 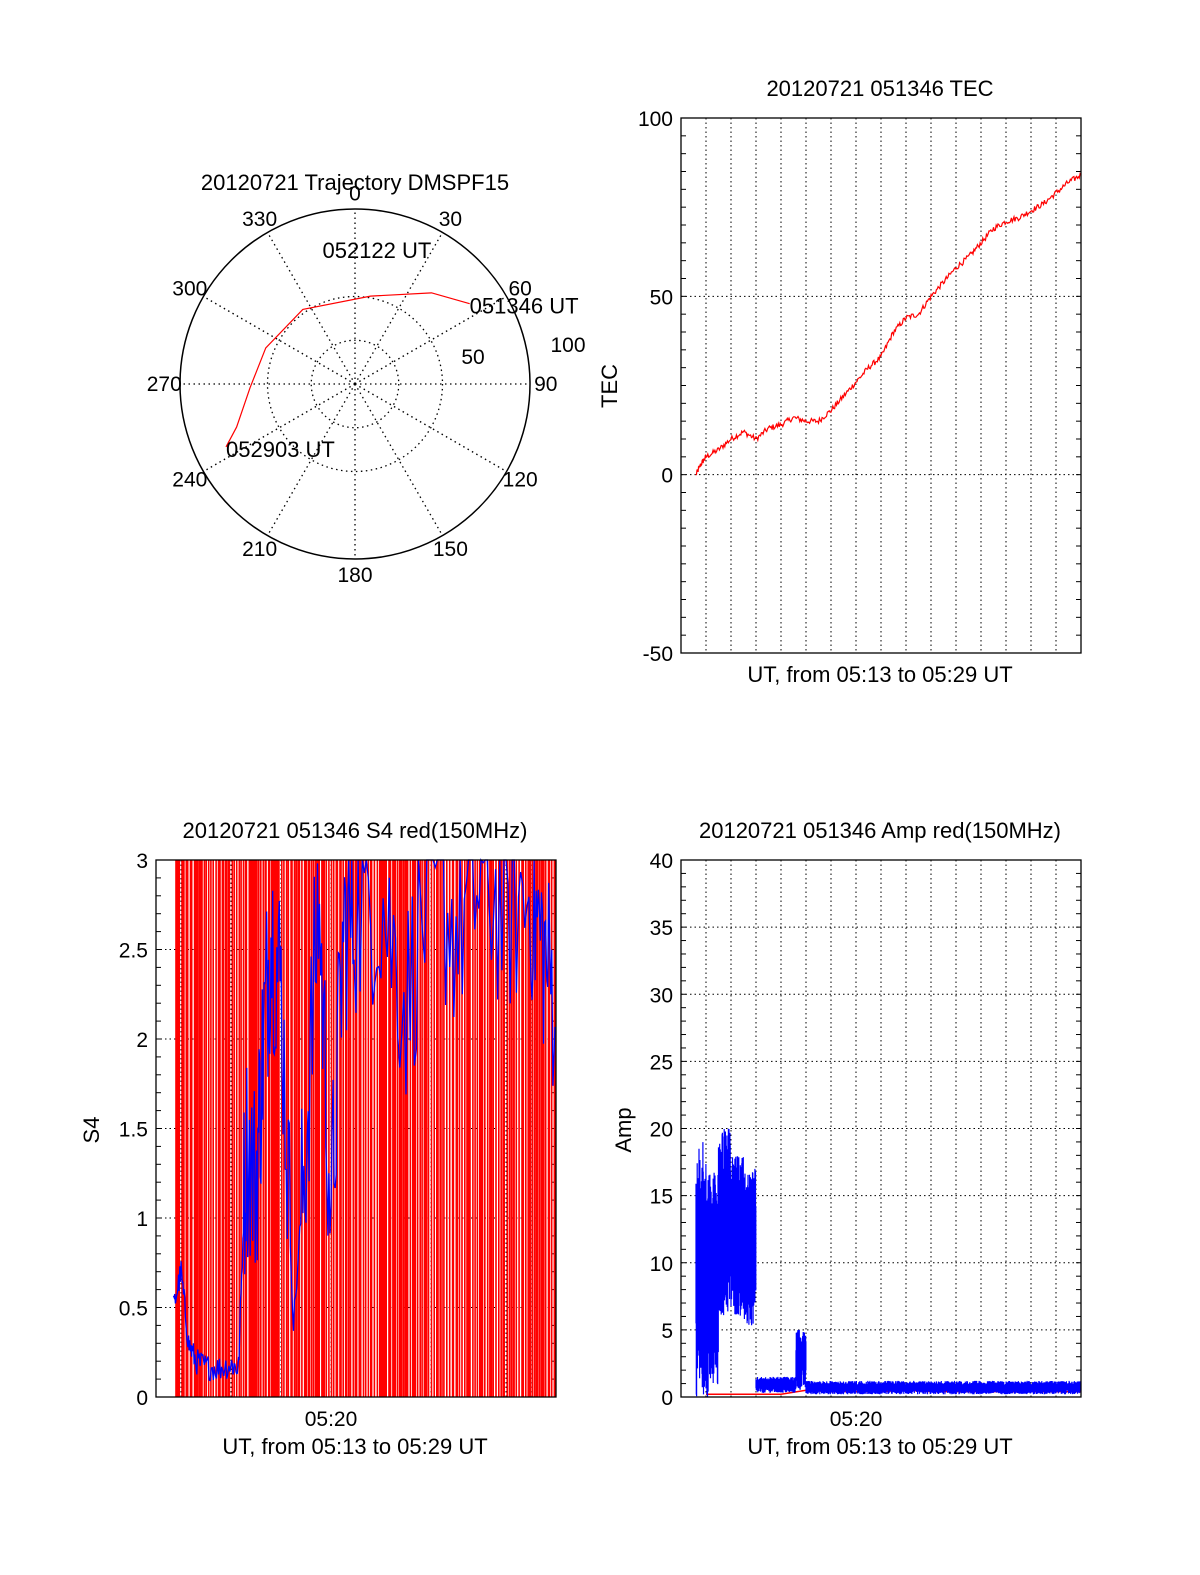 I want to click on polar-trajectory-line, so click(x=347, y=370).